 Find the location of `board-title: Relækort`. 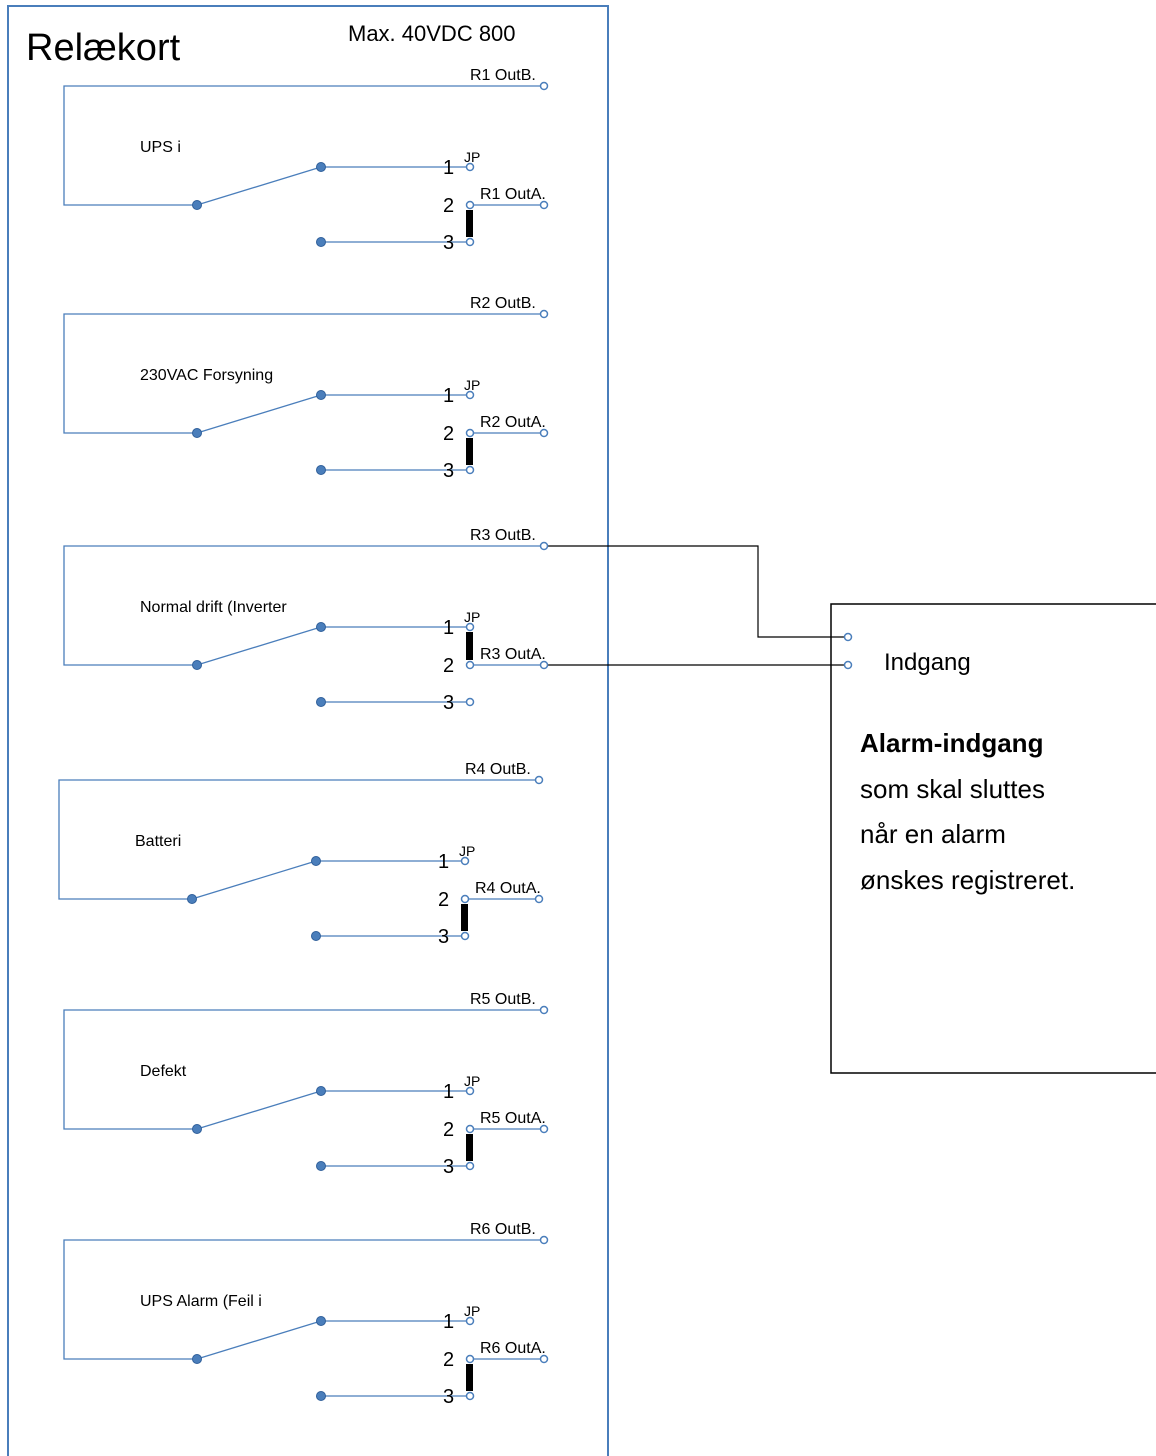

board-title: Relækort is located at coordinates (103, 48).